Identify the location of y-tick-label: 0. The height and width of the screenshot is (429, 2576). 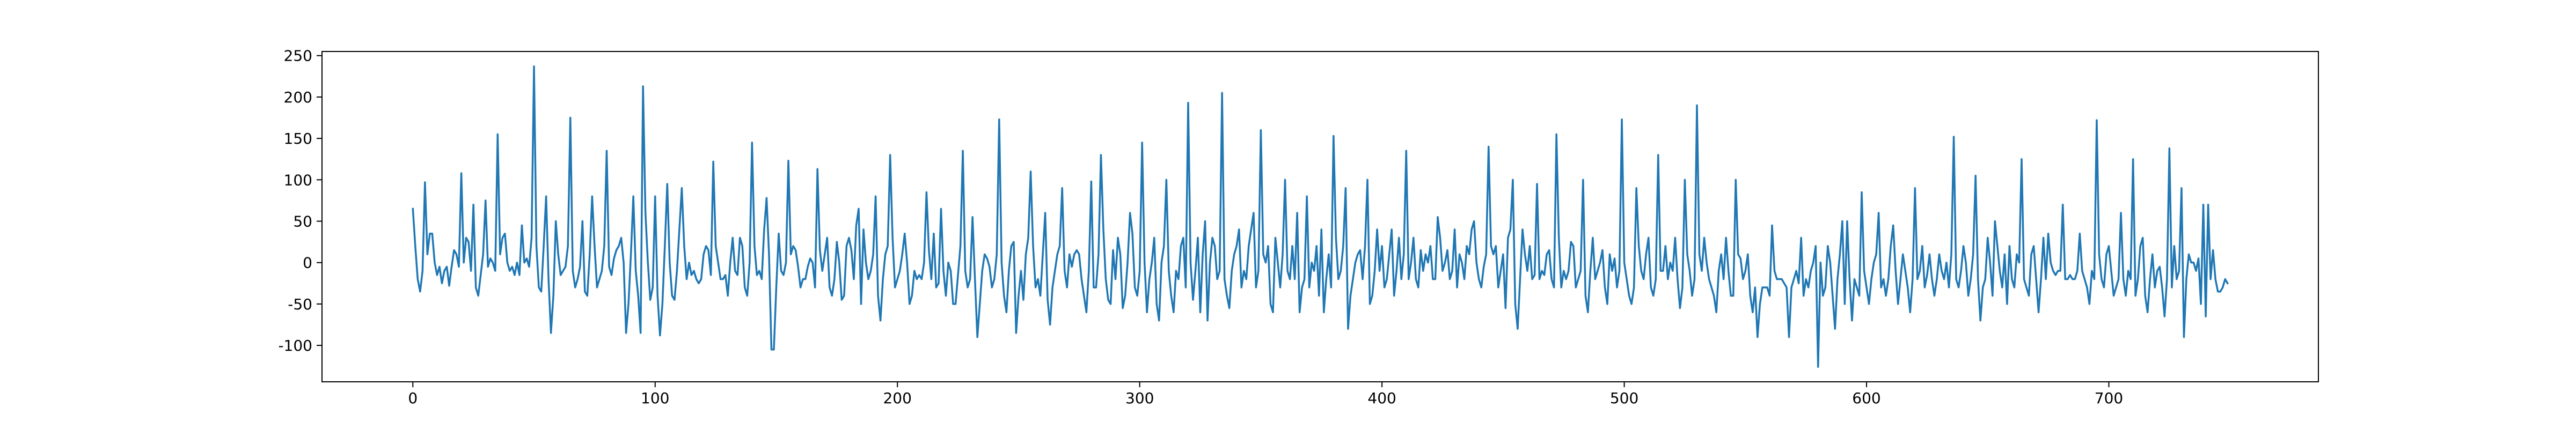
(307, 263).